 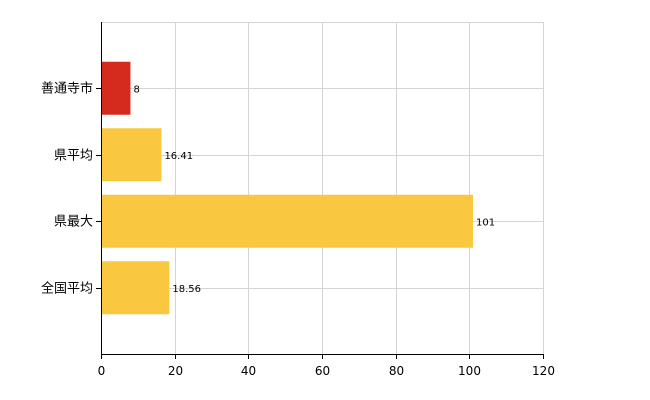 I want to click on data-label: 8, so click(x=136, y=89).